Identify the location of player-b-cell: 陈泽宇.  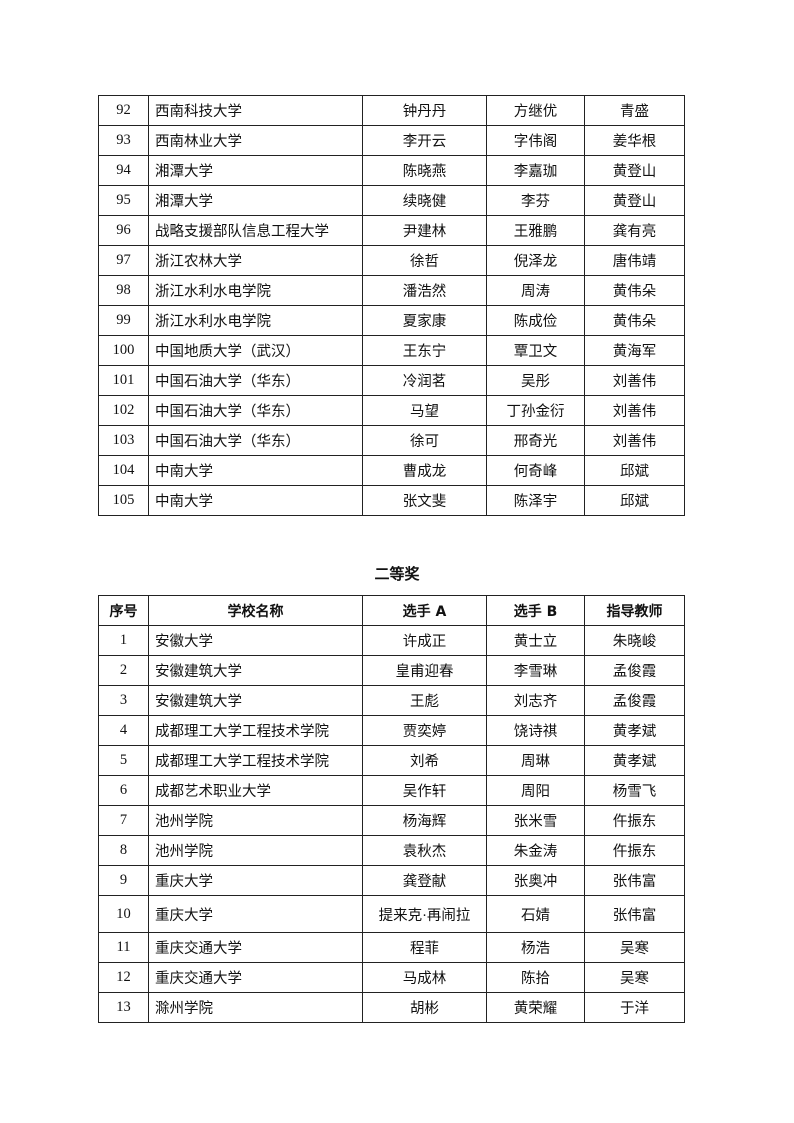
(535, 500).